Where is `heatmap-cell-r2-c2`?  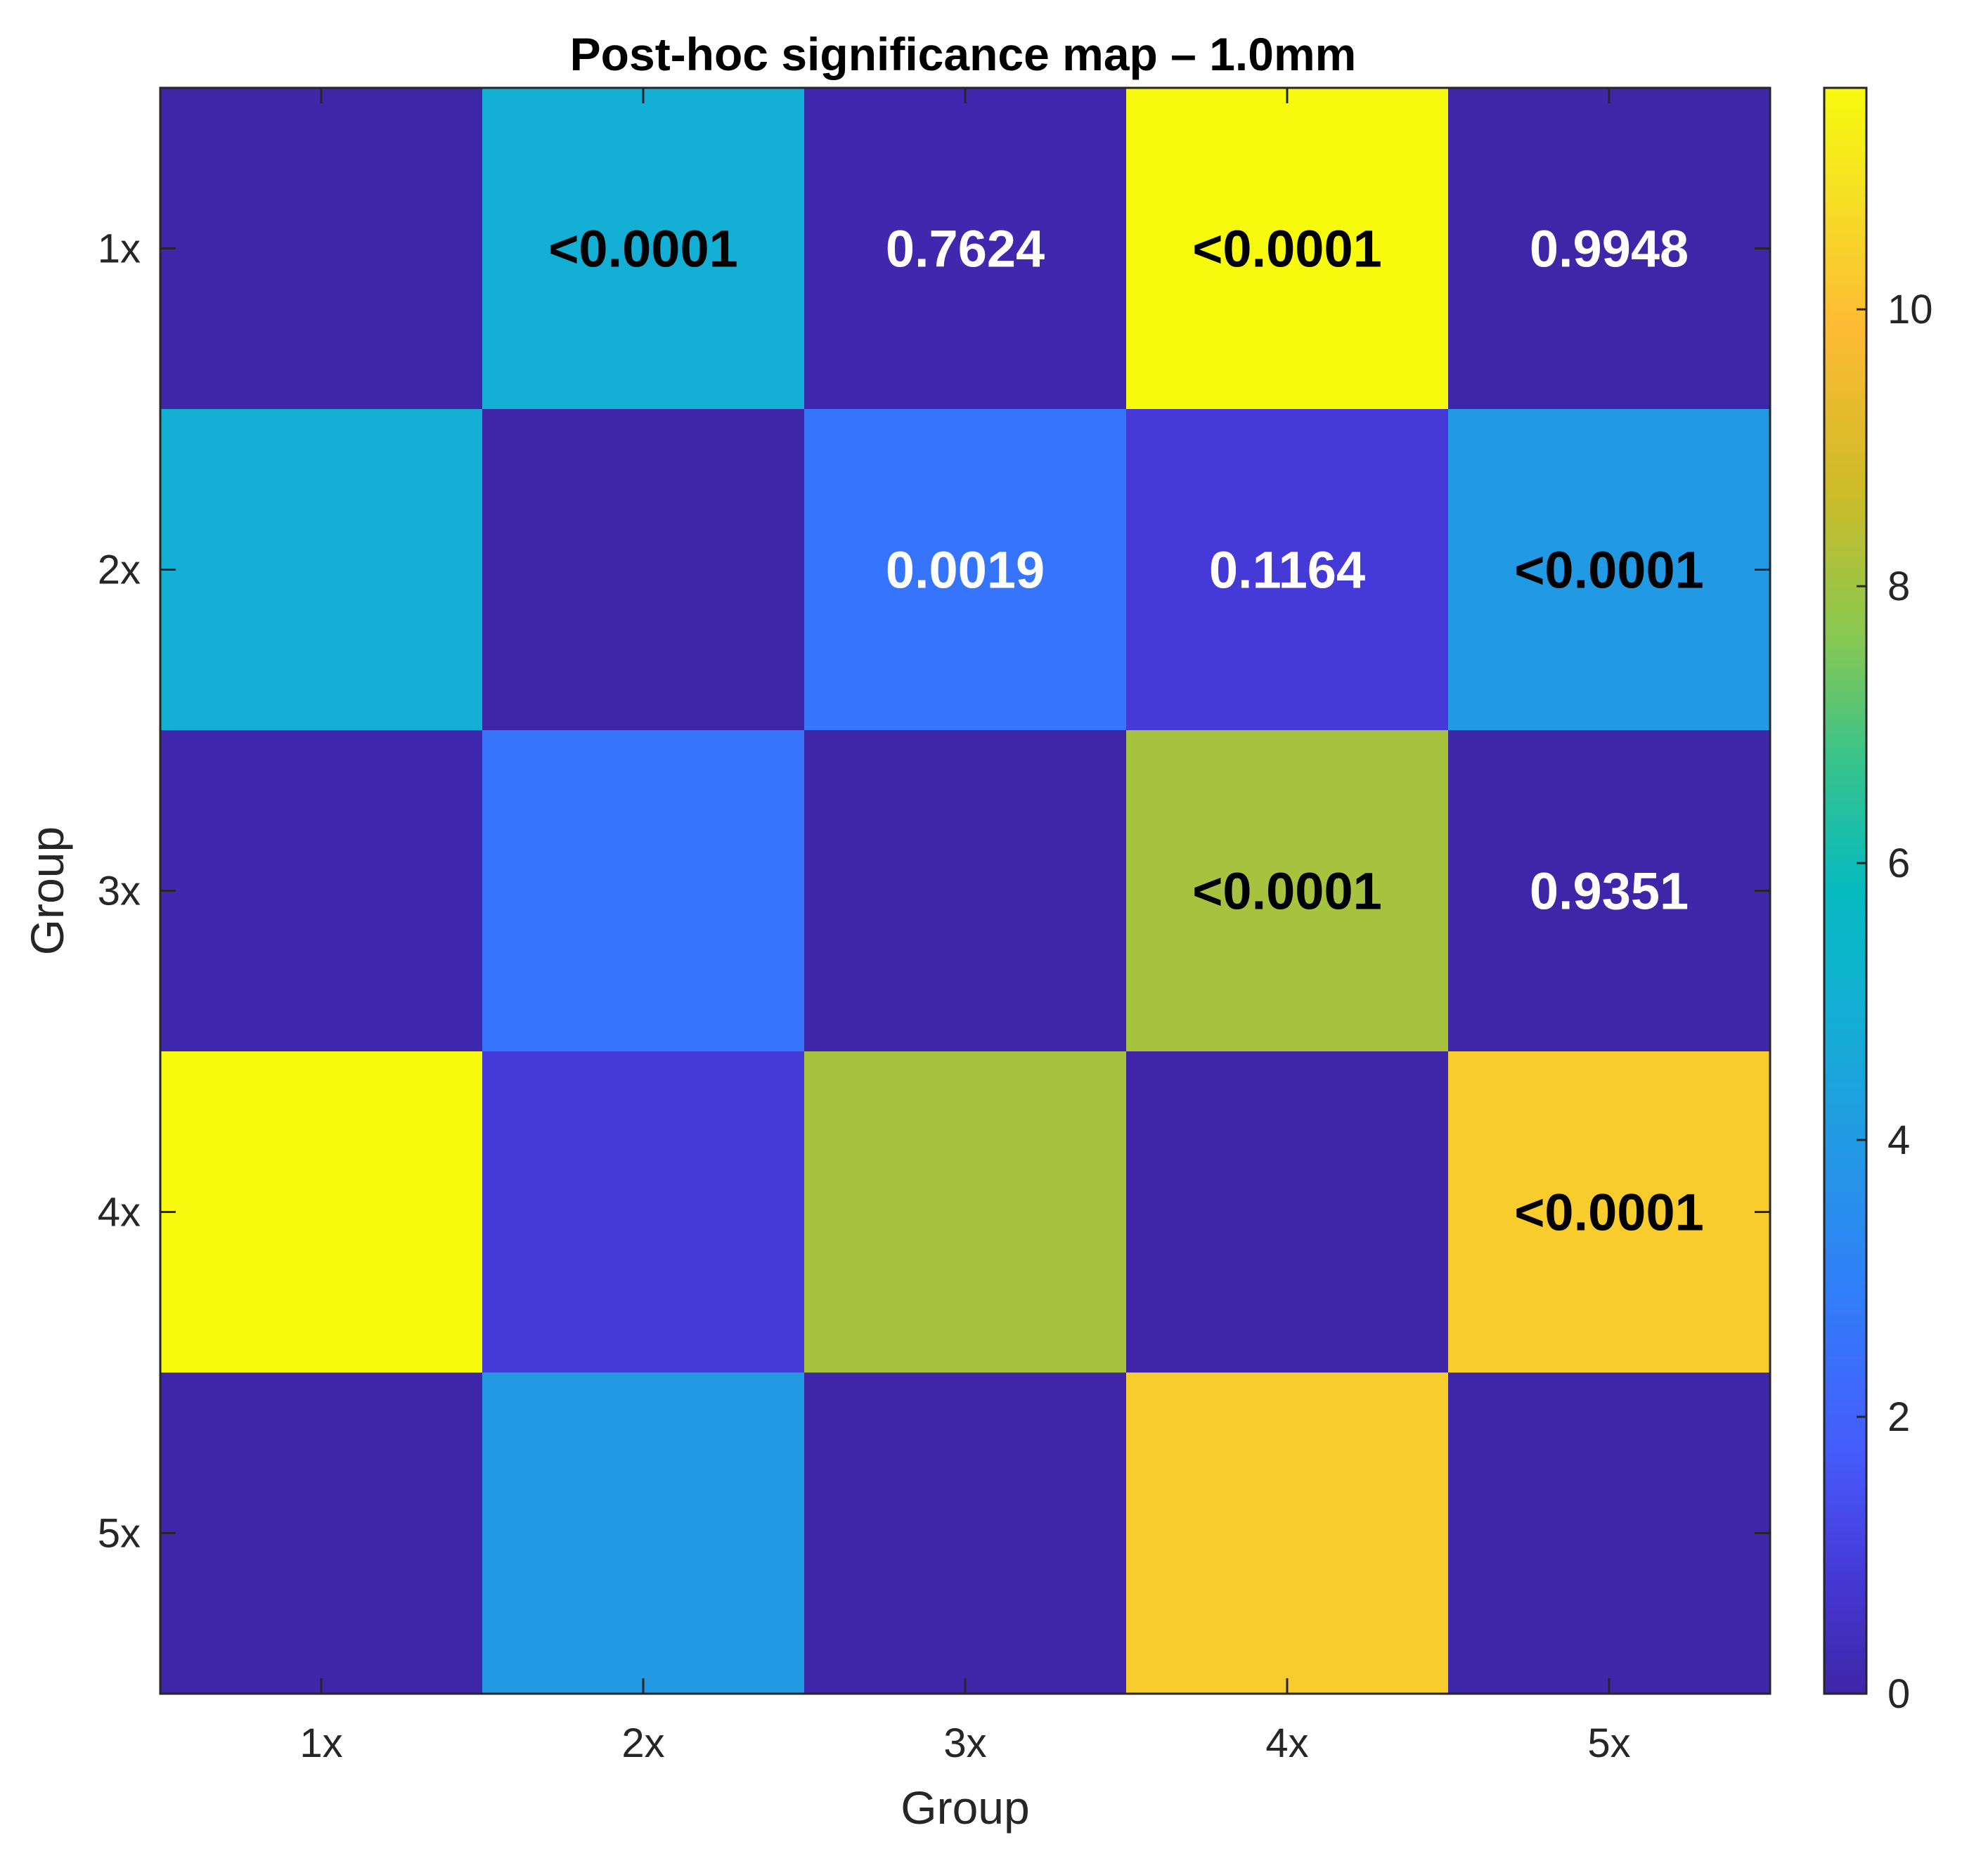 heatmap-cell-r2-c2 is located at coordinates (643, 570).